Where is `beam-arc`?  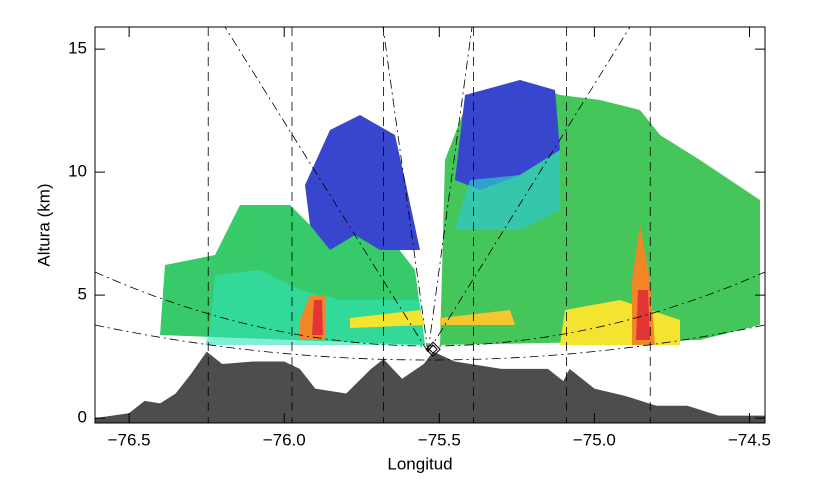 beam-arc is located at coordinates (430, 342).